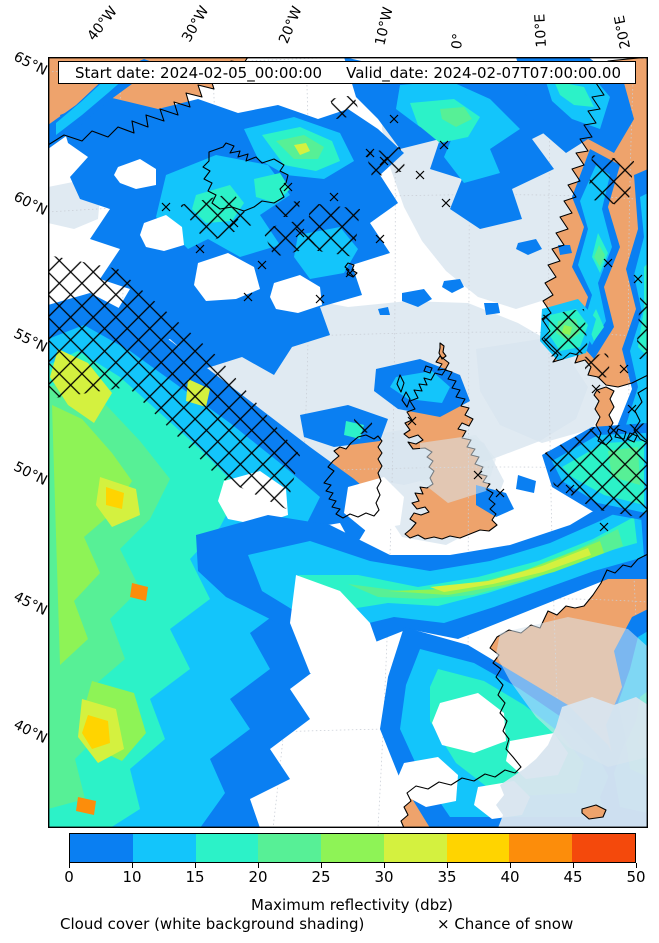 This screenshot has width=659, height=943. Describe the element at coordinates (505, 924) in the screenshot. I see `chance-of-snow-note: × Chance of snow` at that location.